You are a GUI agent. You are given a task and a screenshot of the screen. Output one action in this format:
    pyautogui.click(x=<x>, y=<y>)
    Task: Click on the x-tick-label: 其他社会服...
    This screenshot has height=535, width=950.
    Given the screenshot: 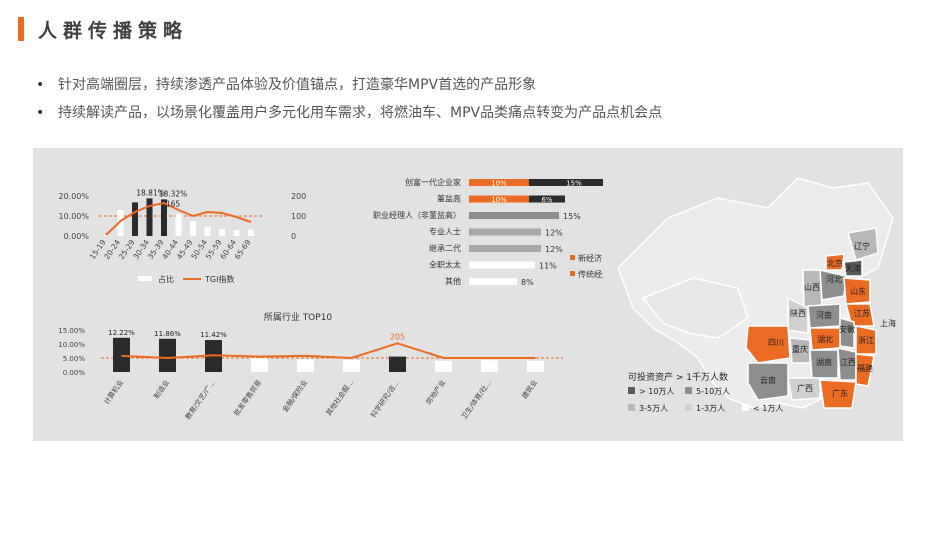 What is the action you would take?
    pyautogui.click(x=339, y=397)
    